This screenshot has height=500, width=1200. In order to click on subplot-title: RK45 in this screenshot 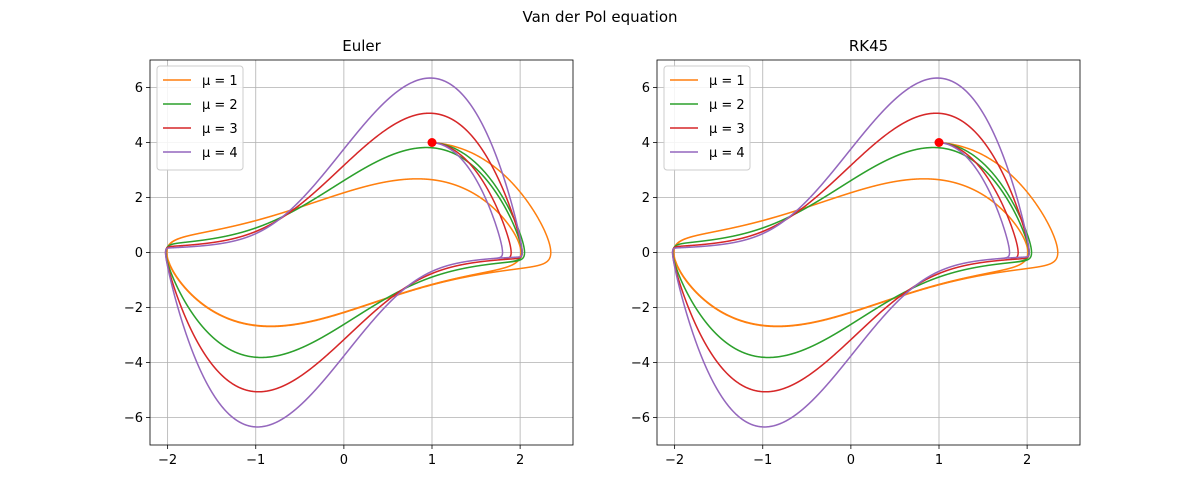, I will do `click(868, 46)`.